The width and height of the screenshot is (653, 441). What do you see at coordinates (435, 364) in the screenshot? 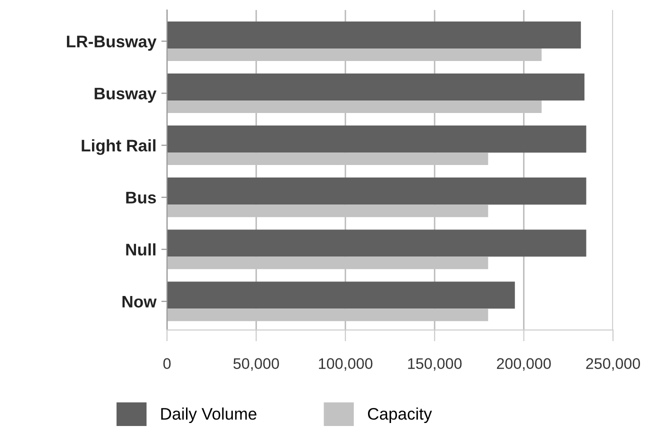
I see `x-tick-label: 150,000` at bounding box center [435, 364].